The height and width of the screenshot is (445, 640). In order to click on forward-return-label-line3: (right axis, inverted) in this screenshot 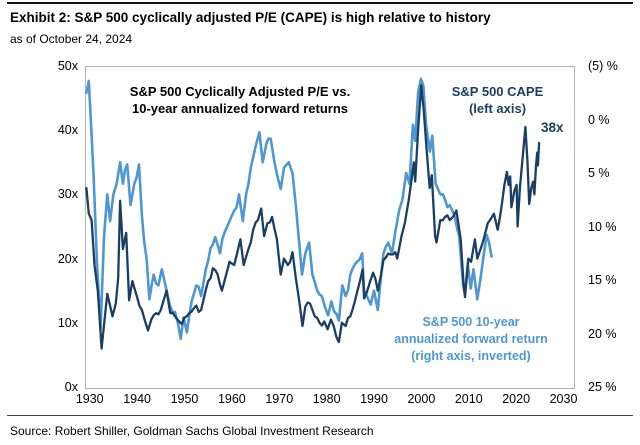, I will do `click(471, 356)`.